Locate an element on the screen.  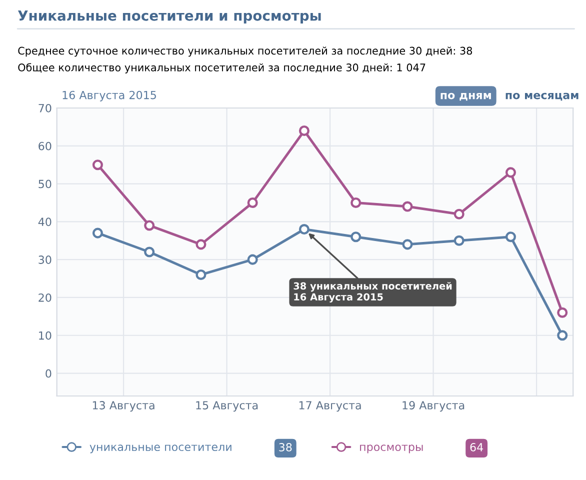
y-tick-label: 40 is located at coordinates (45, 222).